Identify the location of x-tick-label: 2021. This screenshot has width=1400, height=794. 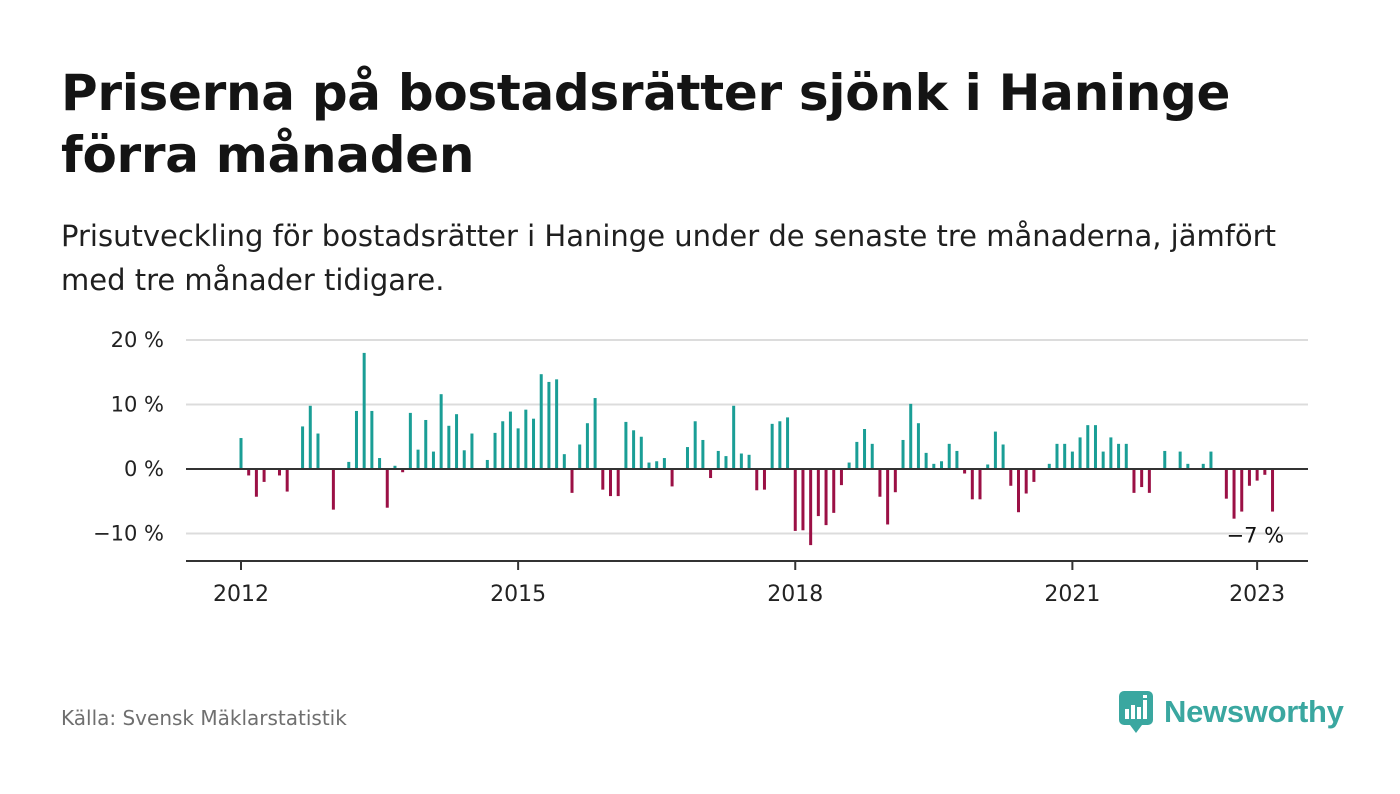
(1072, 594).